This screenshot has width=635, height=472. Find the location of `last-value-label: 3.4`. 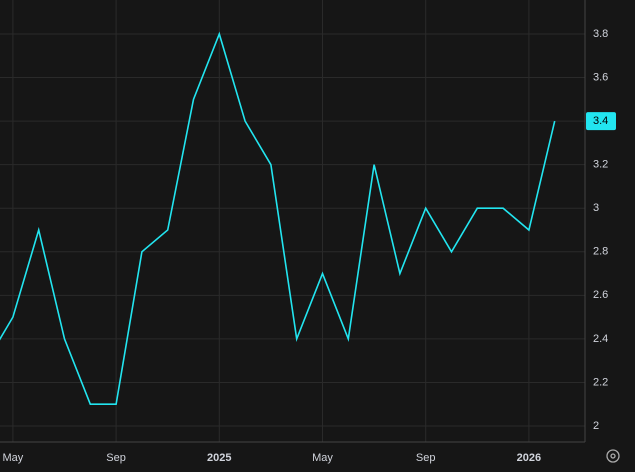

last-value-label: 3.4 is located at coordinates (600, 121).